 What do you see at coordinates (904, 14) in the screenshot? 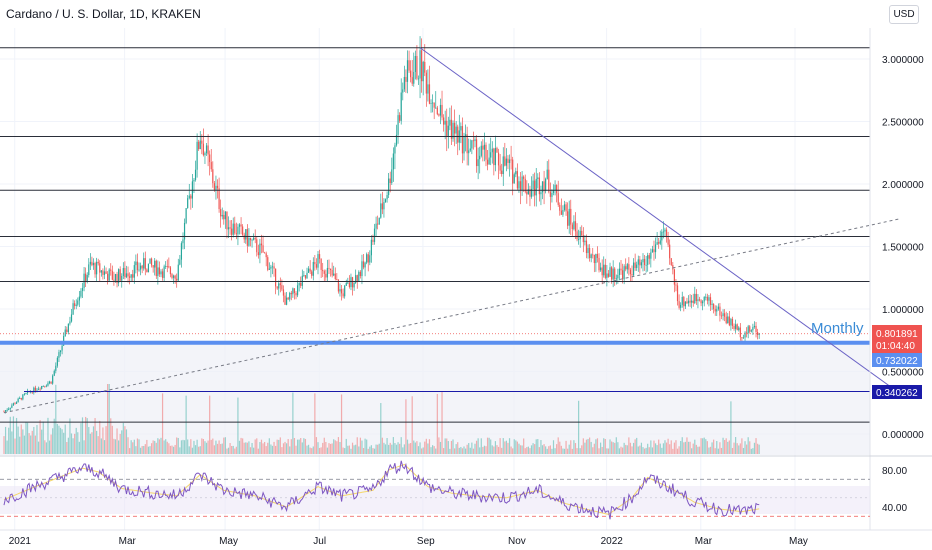
I see `currency-button: USD` at bounding box center [904, 14].